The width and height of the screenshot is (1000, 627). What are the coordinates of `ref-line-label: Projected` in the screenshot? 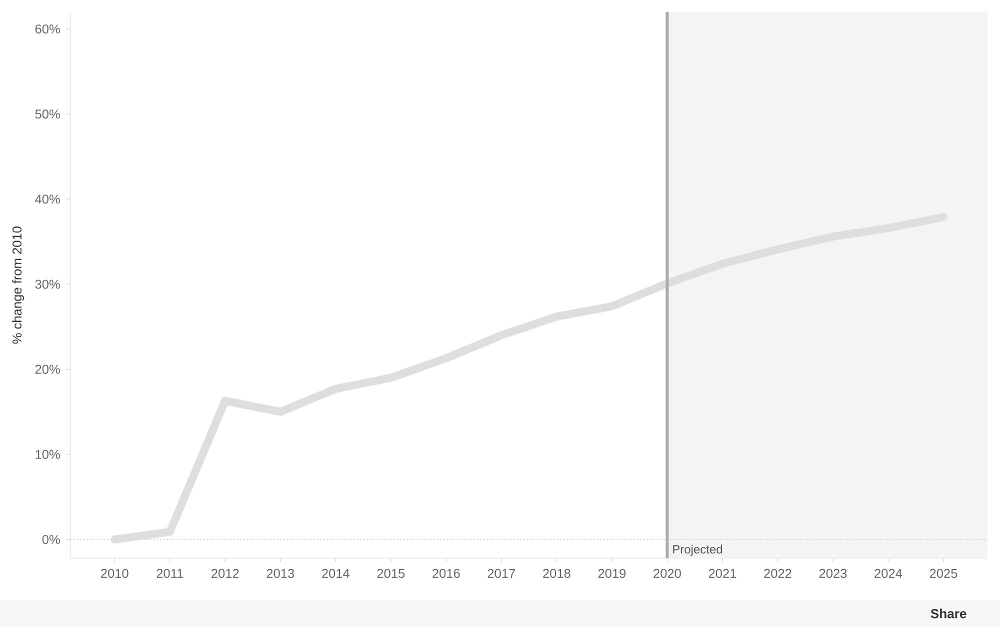 It's located at (697, 550).